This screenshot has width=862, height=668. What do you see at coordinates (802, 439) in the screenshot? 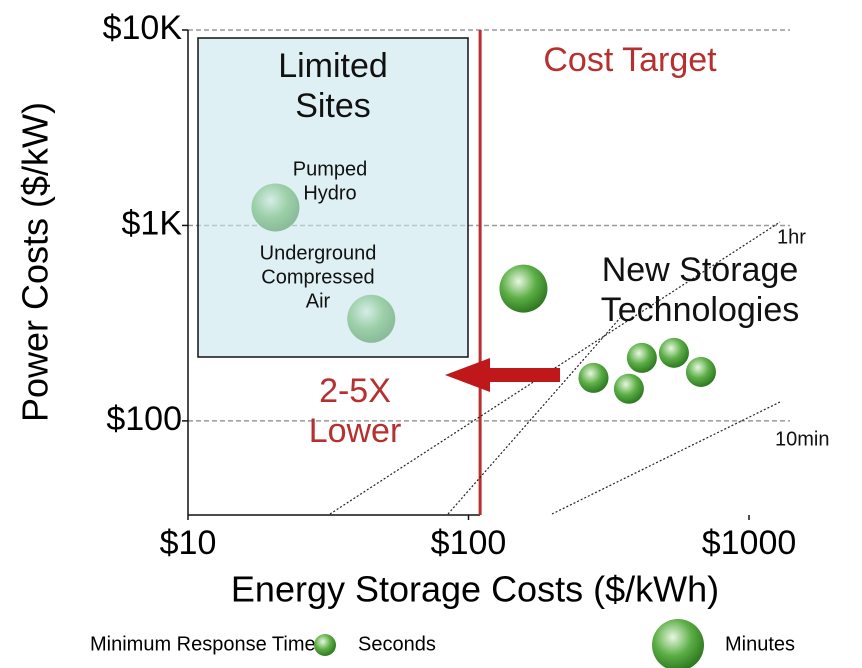
I see `annotation: 10min` at bounding box center [802, 439].